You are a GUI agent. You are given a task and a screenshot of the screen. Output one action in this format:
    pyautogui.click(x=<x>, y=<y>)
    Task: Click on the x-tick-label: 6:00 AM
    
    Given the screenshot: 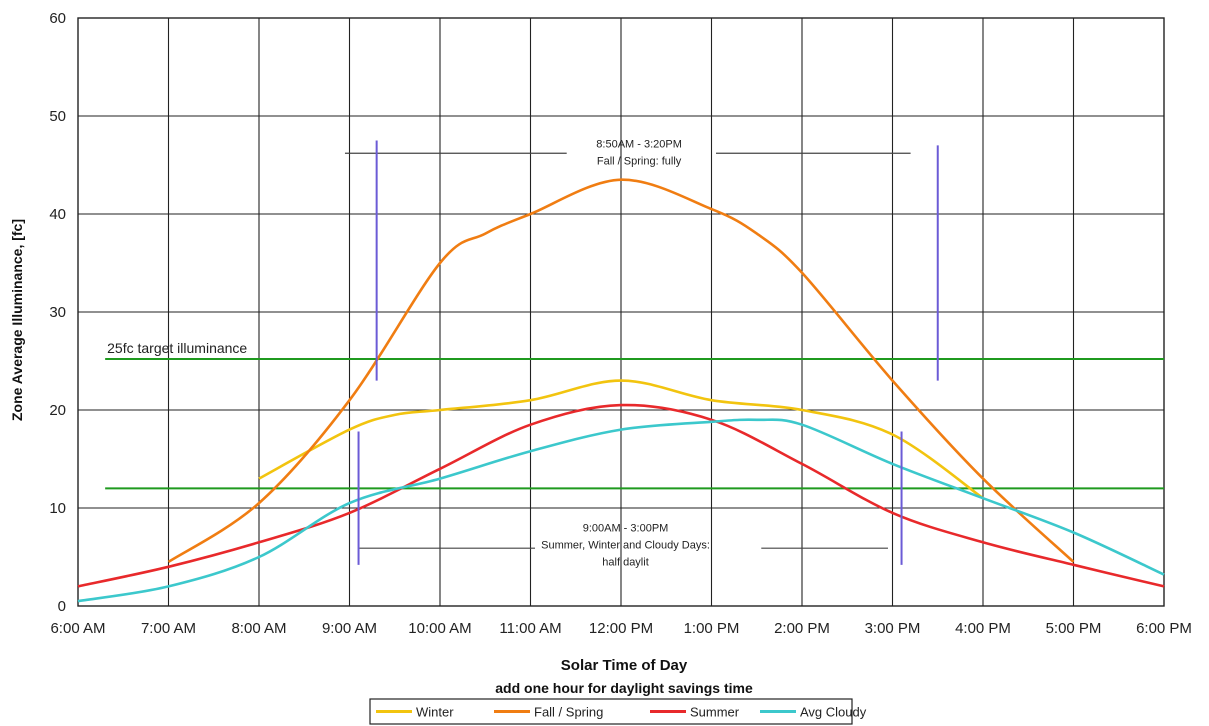 What is the action you would take?
    pyautogui.click(x=77, y=628)
    